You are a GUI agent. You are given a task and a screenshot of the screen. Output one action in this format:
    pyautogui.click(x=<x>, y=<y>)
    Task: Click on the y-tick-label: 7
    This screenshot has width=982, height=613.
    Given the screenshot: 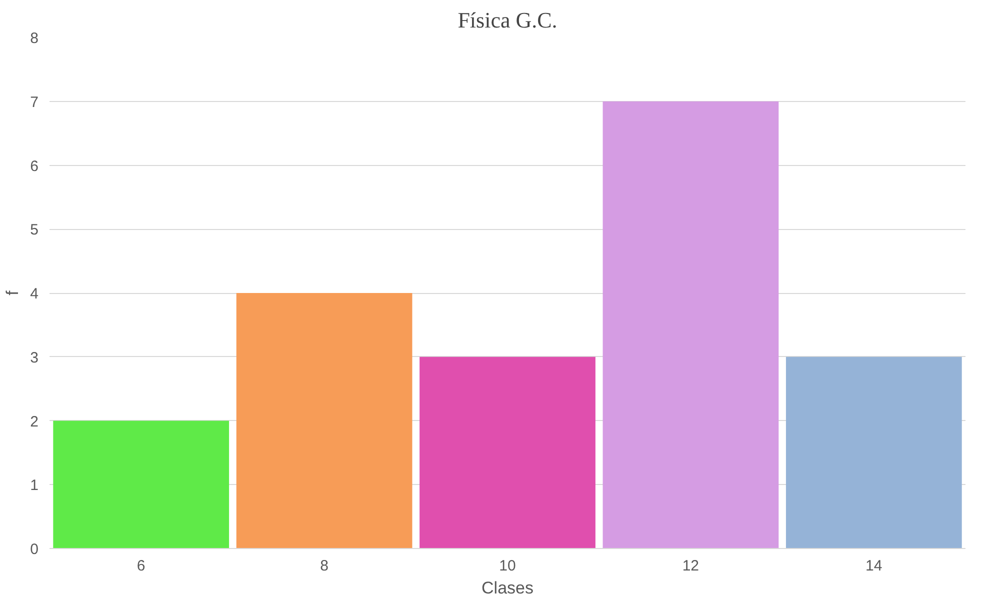 What is the action you would take?
    pyautogui.click(x=34, y=102)
    